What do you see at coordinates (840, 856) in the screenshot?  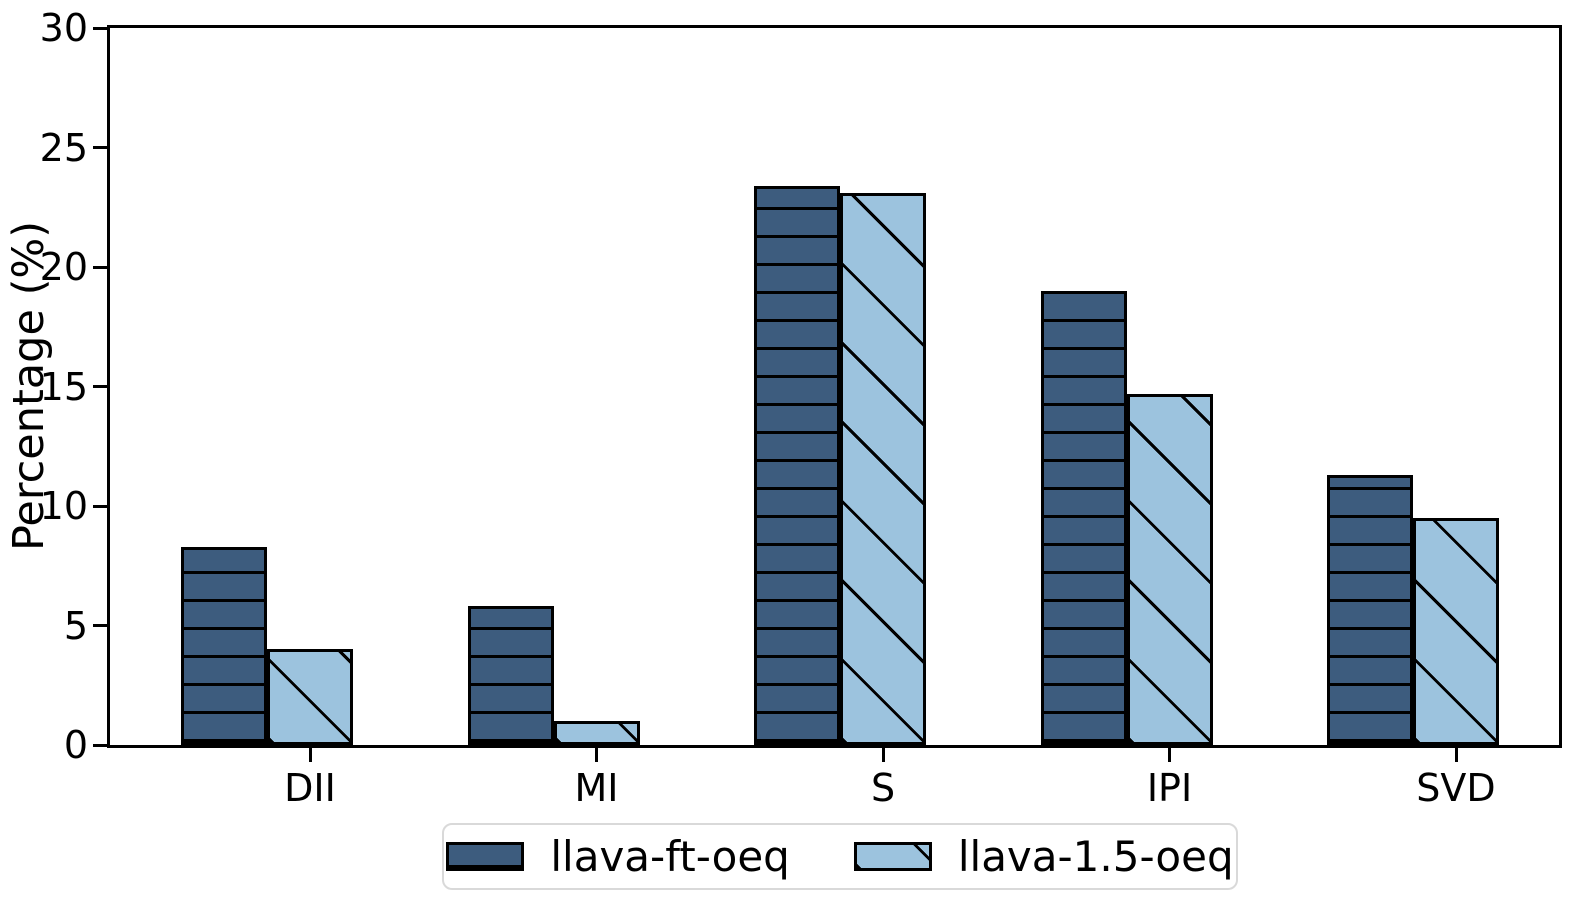 I see `legend: llava-ft-oeq llava-1.5-oeq` at bounding box center [840, 856].